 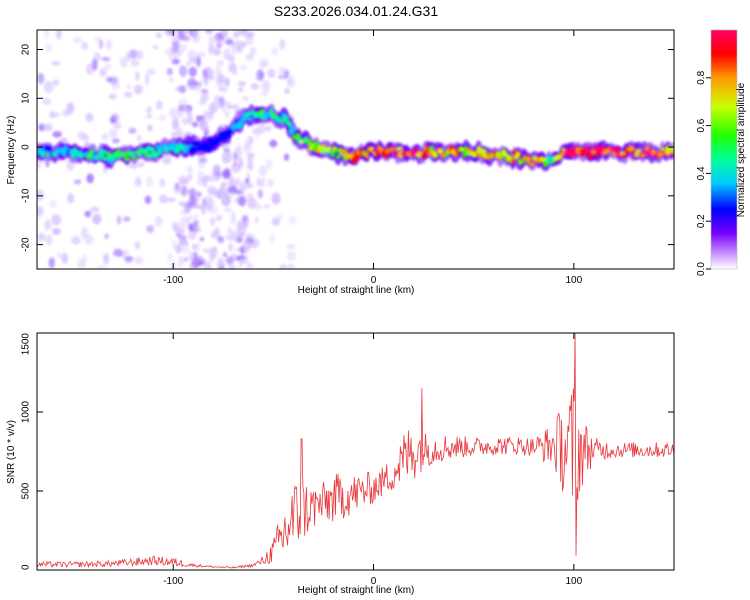 What do you see at coordinates (724, 149) in the screenshot?
I see `colorbar-frame` at bounding box center [724, 149].